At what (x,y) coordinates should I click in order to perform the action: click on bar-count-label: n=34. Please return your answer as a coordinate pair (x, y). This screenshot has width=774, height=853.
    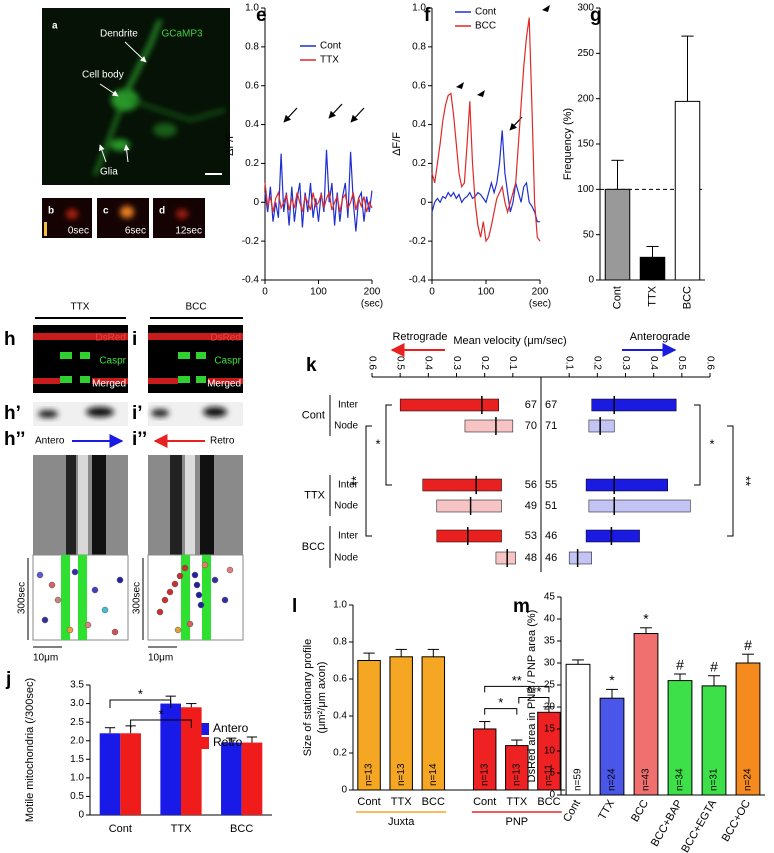
    Looking at the image, I should click on (680, 779).